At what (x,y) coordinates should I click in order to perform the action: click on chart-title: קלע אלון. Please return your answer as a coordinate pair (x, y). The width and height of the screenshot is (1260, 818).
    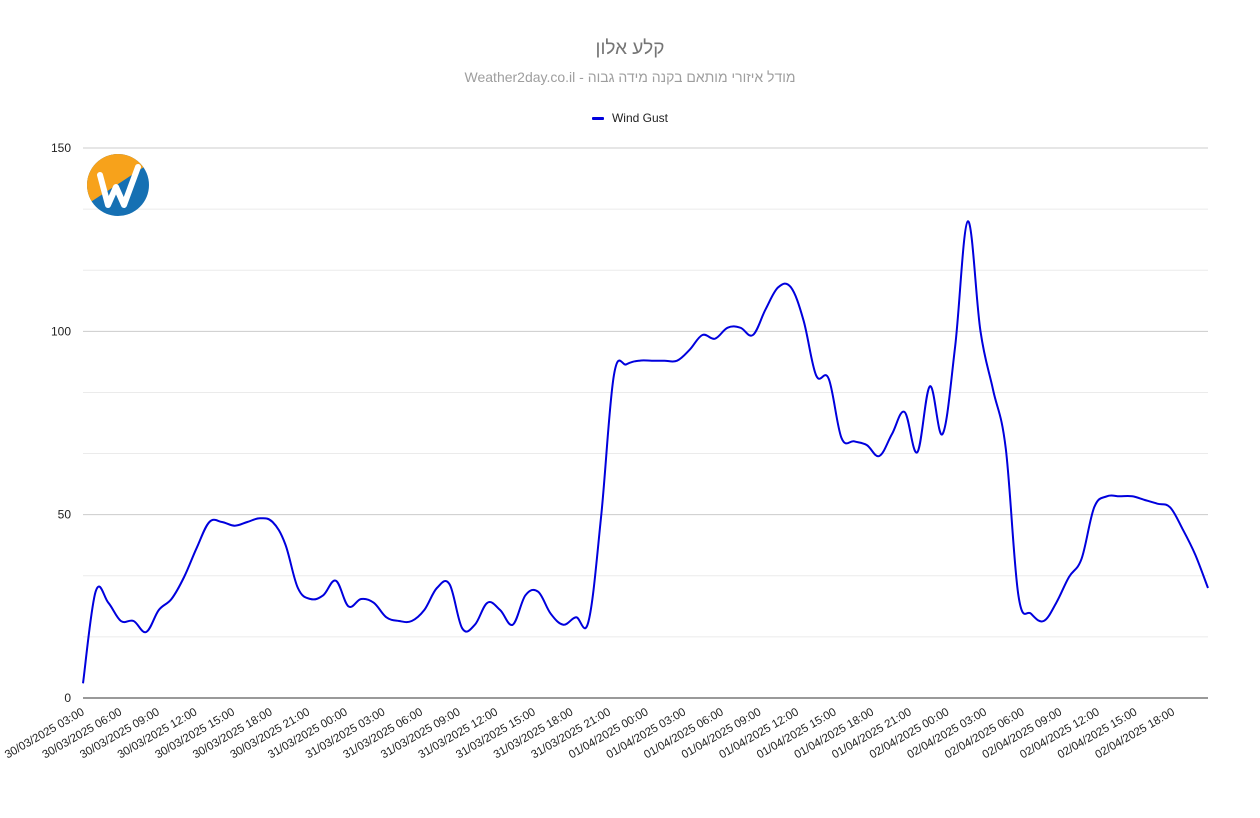
    Looking at the image, I should click on (630, 48).